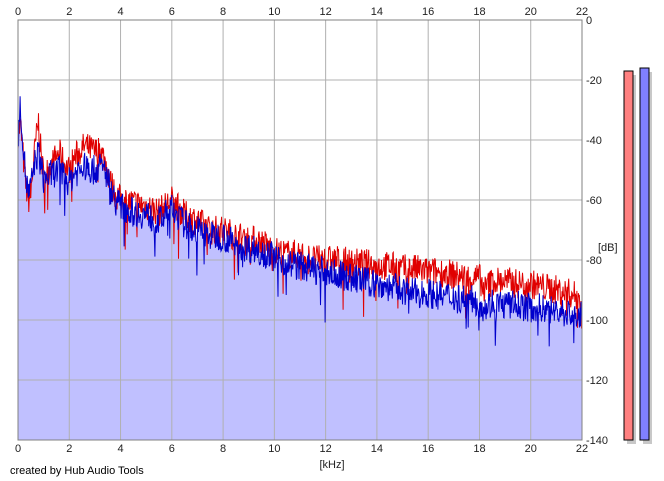 This screenshot has width=664, height=481. I want to click on x-tick-label-top: 16, so click(428, 12).